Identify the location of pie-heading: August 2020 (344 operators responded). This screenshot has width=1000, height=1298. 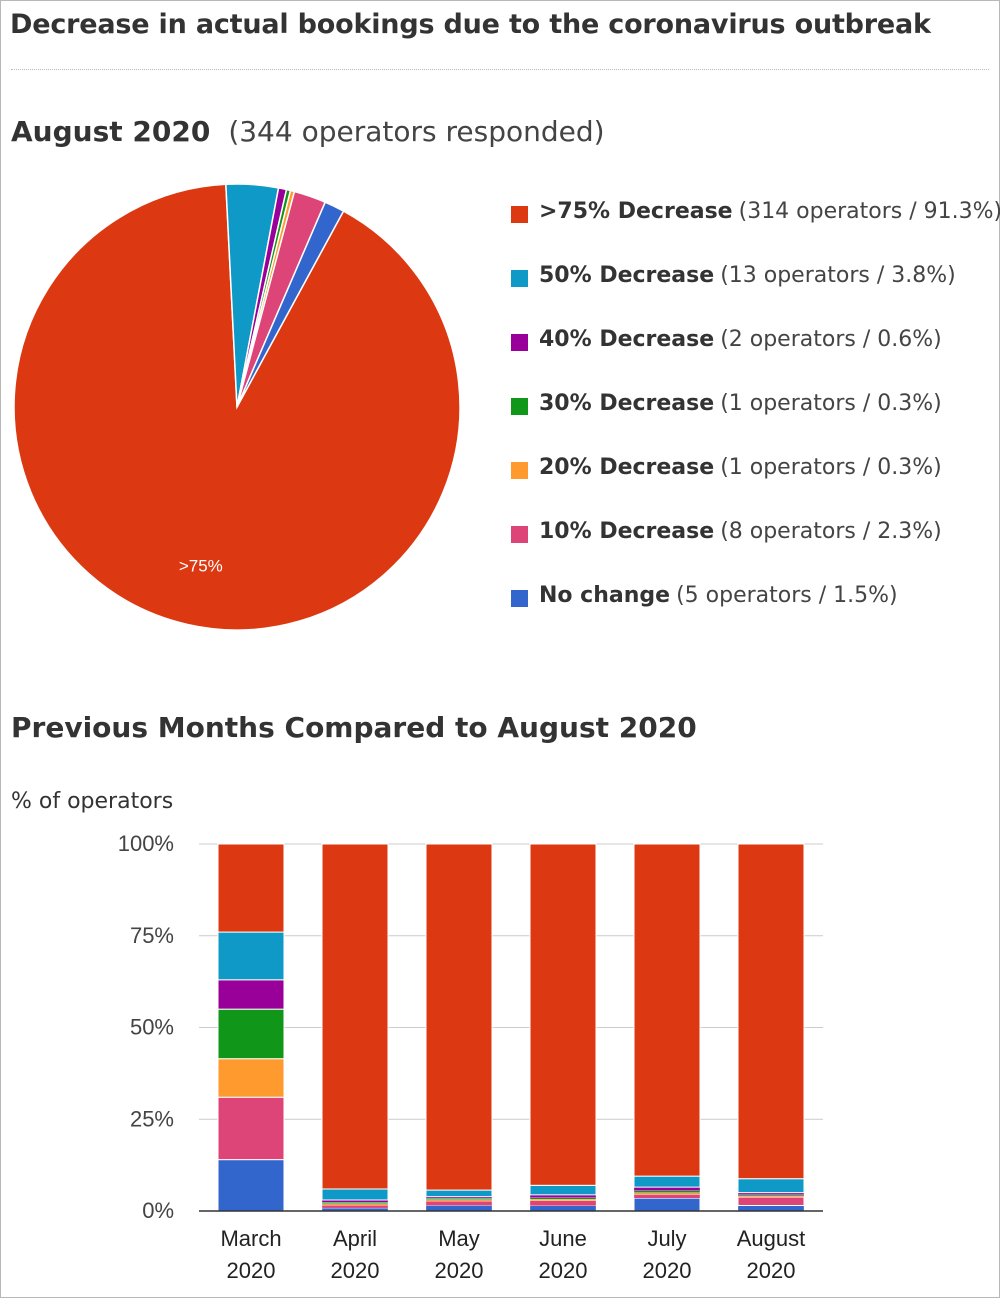
(308, 131).